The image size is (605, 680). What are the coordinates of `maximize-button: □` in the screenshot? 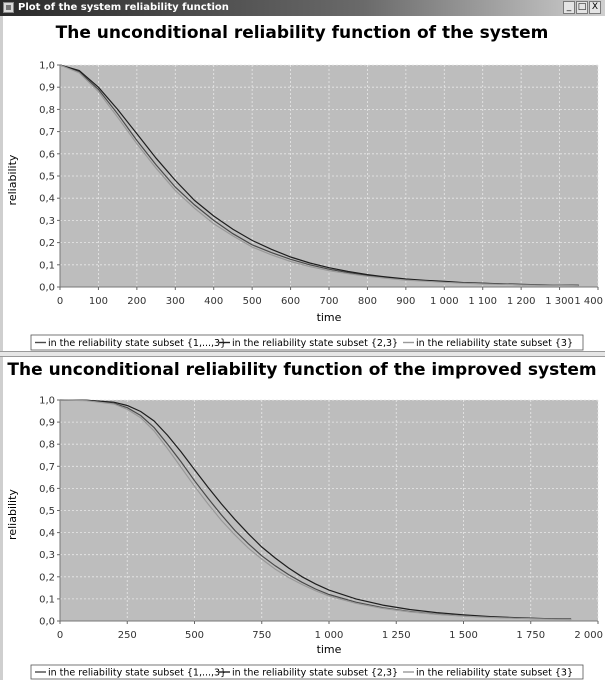 It's located at (582, 7).